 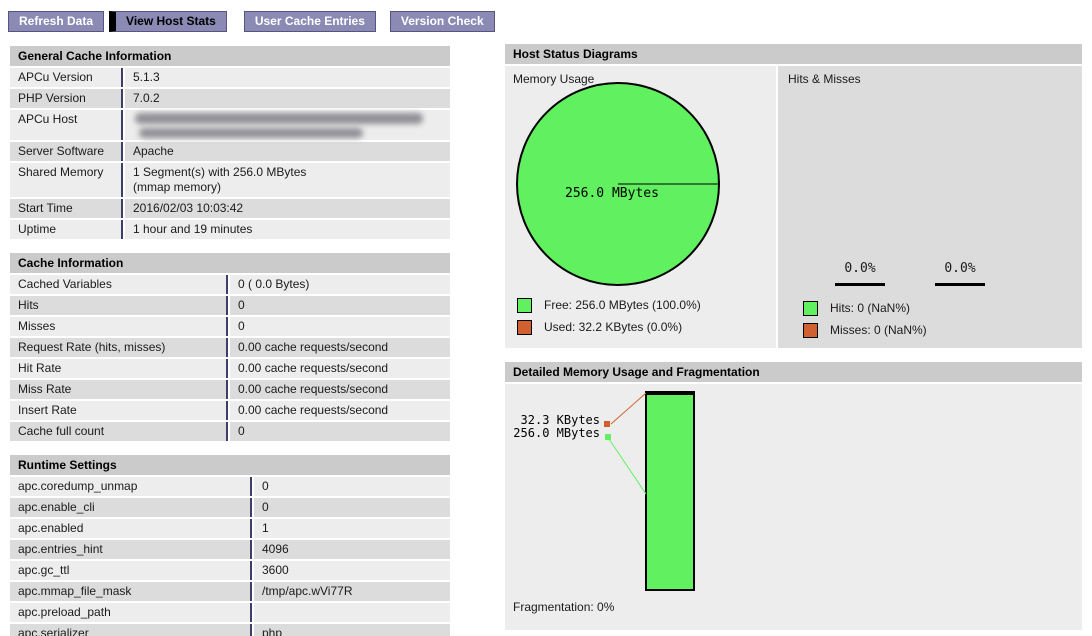 I want to click on table-title: Cache Information, so click(x=230, y=263).